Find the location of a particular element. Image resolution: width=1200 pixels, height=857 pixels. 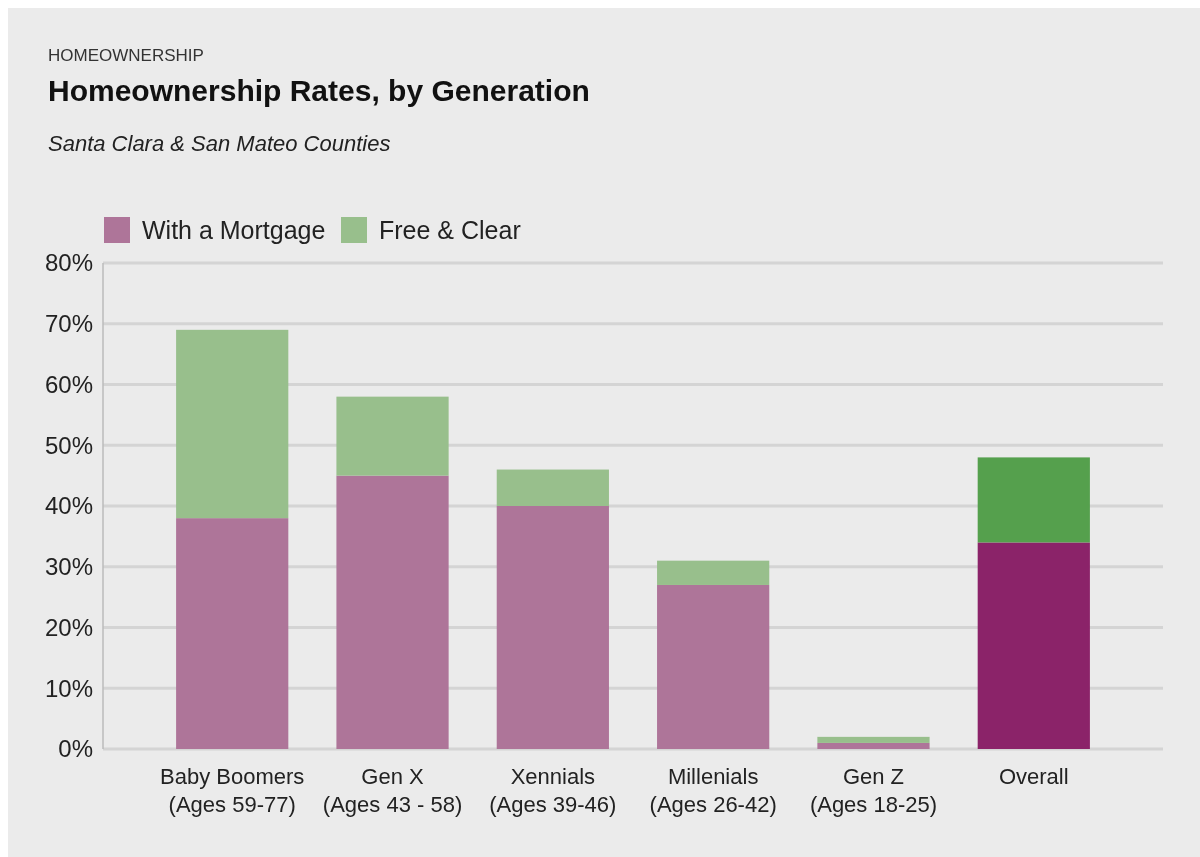

legend-label: With a Mortgage is located at coordinates (234, 230).